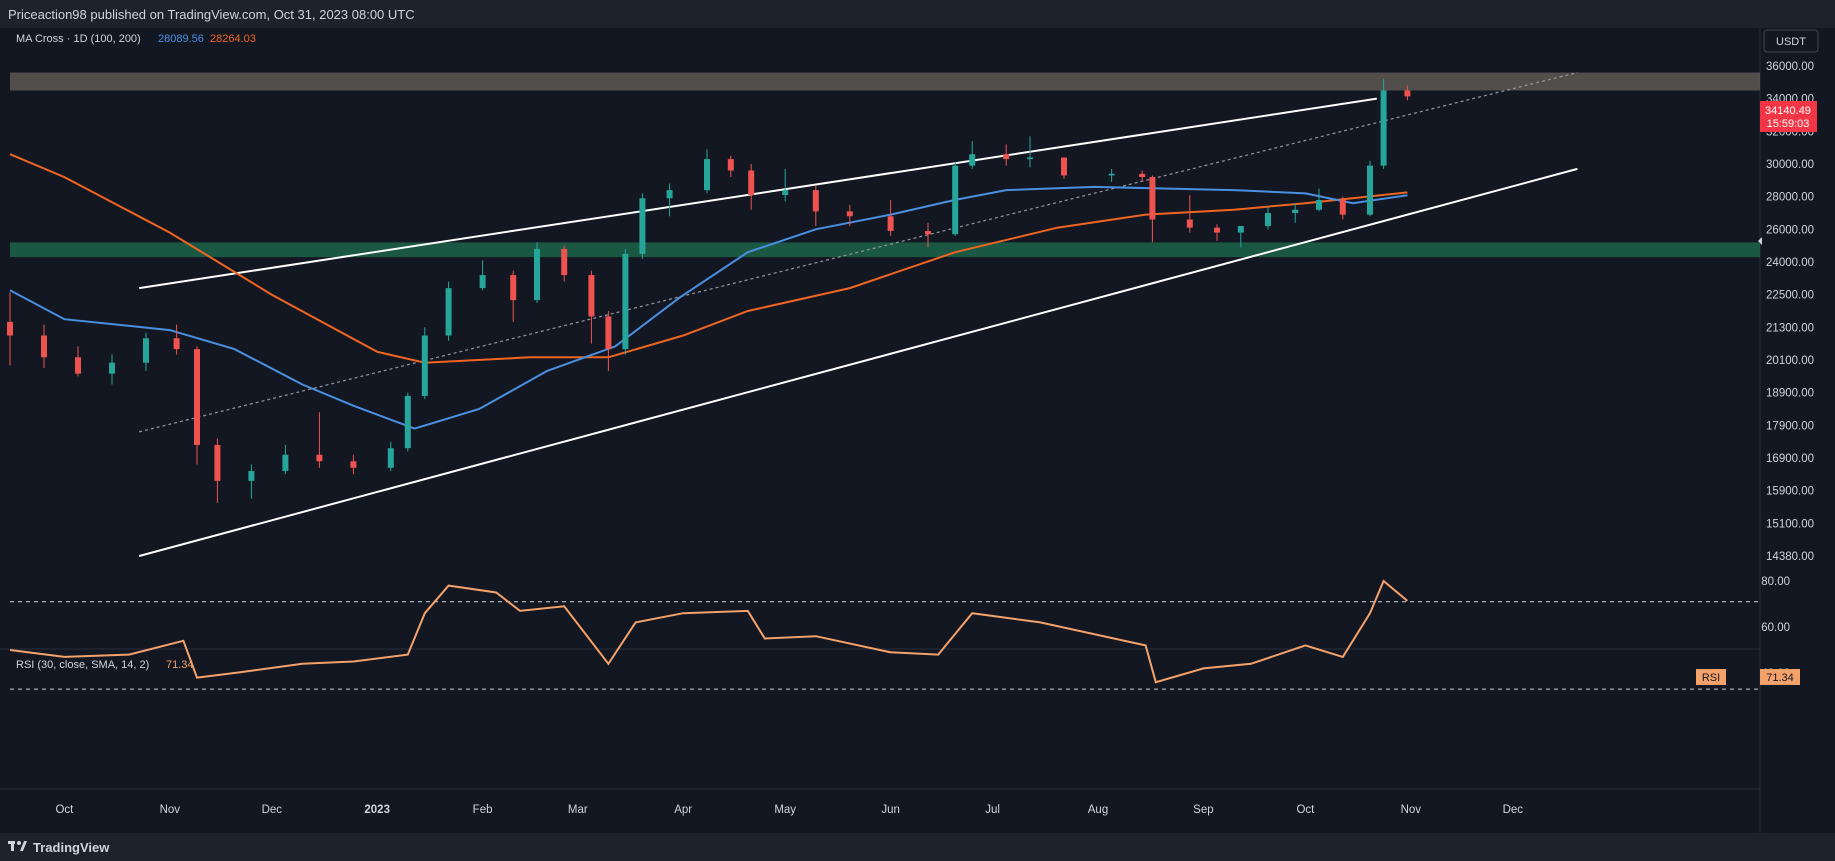 This screenshot has height=861, width=1835. I want to click on ma-cross-label: MA Cross · 1D (100, 200), so click(78, 39).